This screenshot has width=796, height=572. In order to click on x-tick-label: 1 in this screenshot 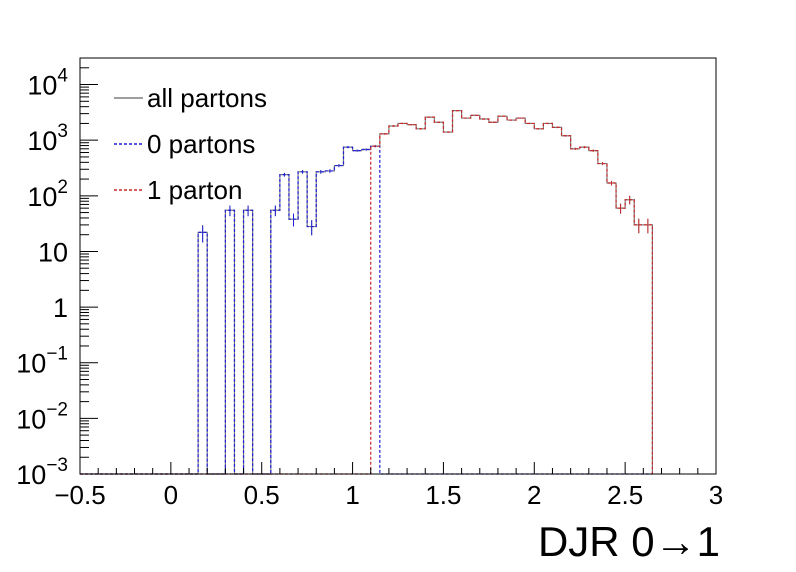, I will do `click(352, 495)`.